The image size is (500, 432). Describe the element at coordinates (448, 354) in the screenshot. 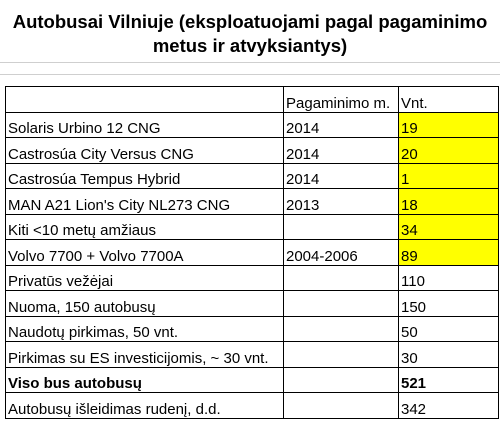

I see `cell-count: 30` at that location.